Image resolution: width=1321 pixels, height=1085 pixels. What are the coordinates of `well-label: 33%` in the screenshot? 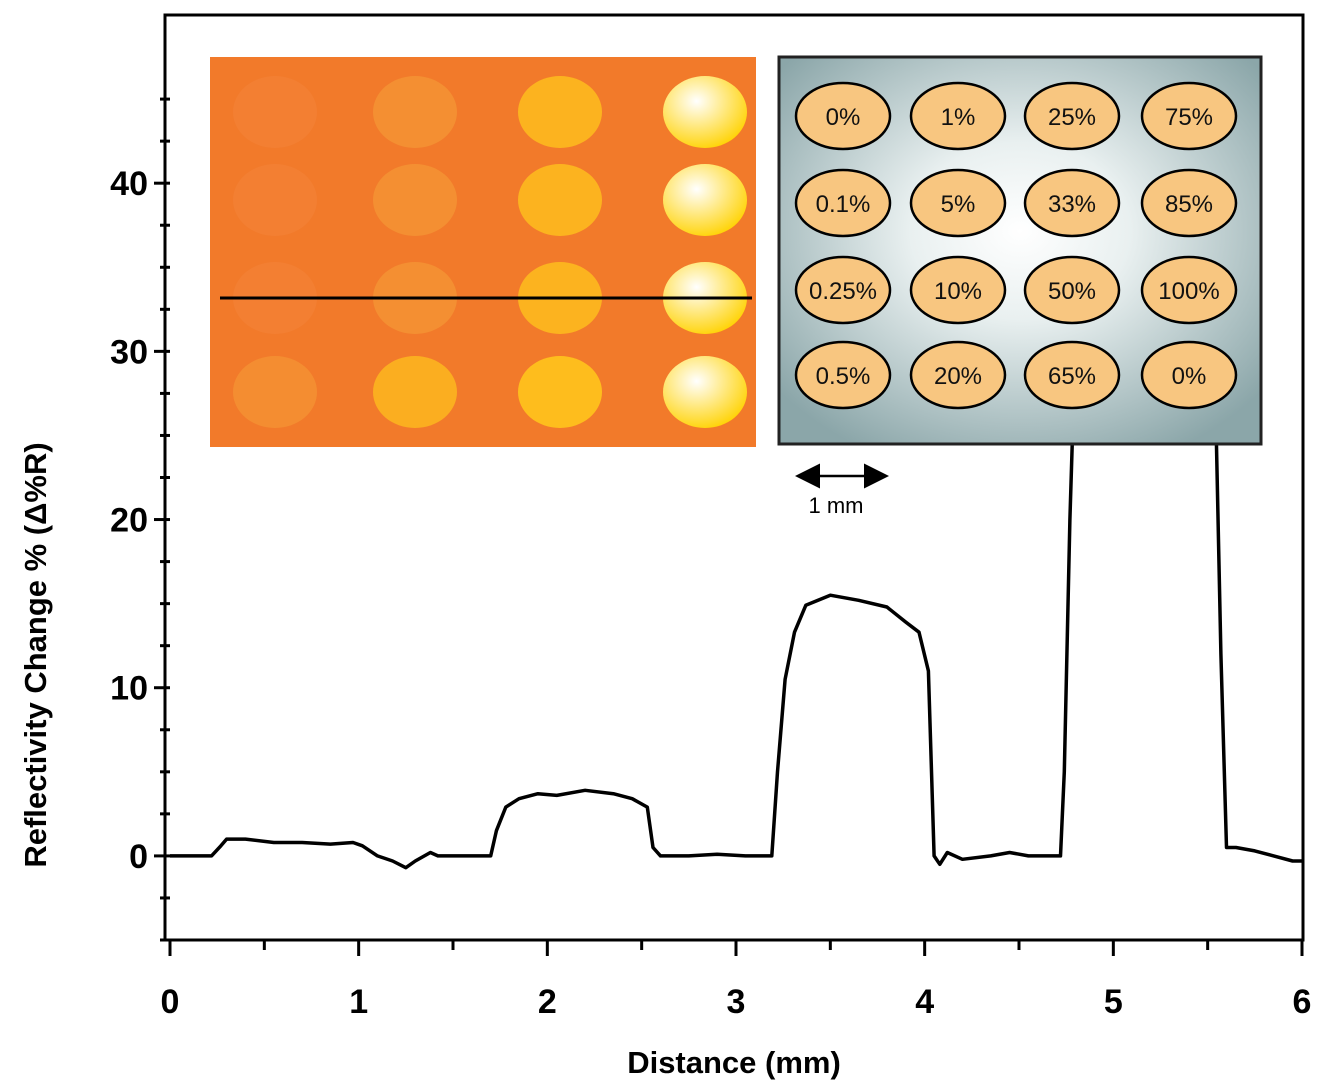 It's located at (1072, 204).